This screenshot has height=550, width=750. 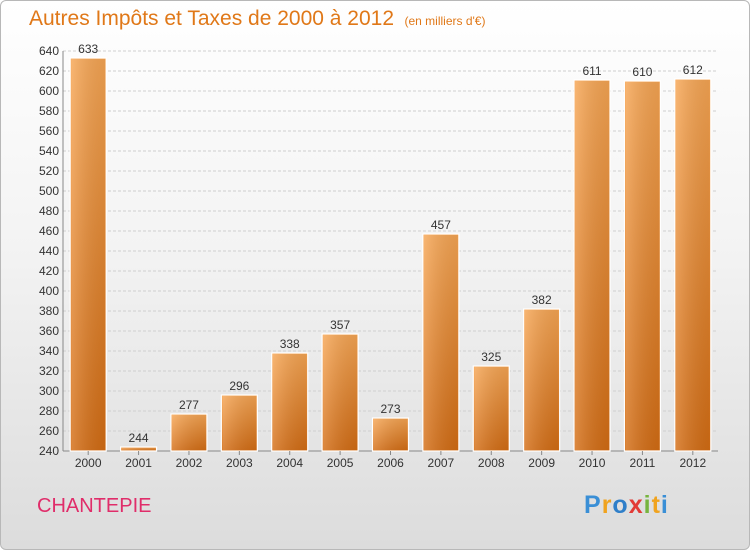 I want to click on x-tick-label: 2012, so click(x=692, y=463).